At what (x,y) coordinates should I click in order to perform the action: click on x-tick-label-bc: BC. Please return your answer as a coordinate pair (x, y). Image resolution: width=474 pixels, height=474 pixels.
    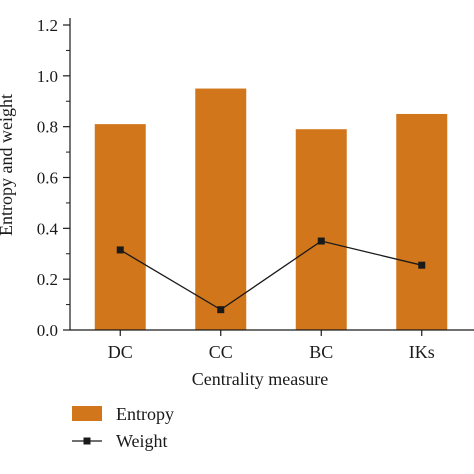
    Looking at the image, I should click on (321, 352).